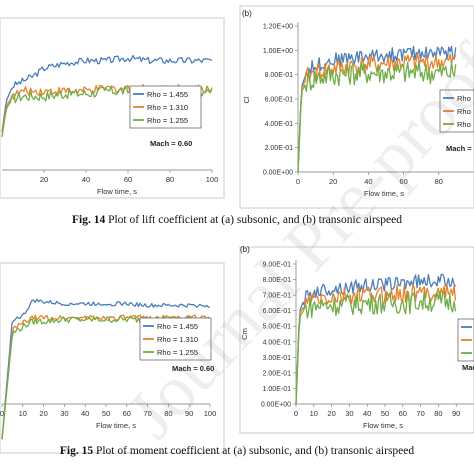  What do you see at coordinates (76, 451) in the screenshot?
I see `fig15-caption-label: Fig. 15` at bounding box center [76, 451].